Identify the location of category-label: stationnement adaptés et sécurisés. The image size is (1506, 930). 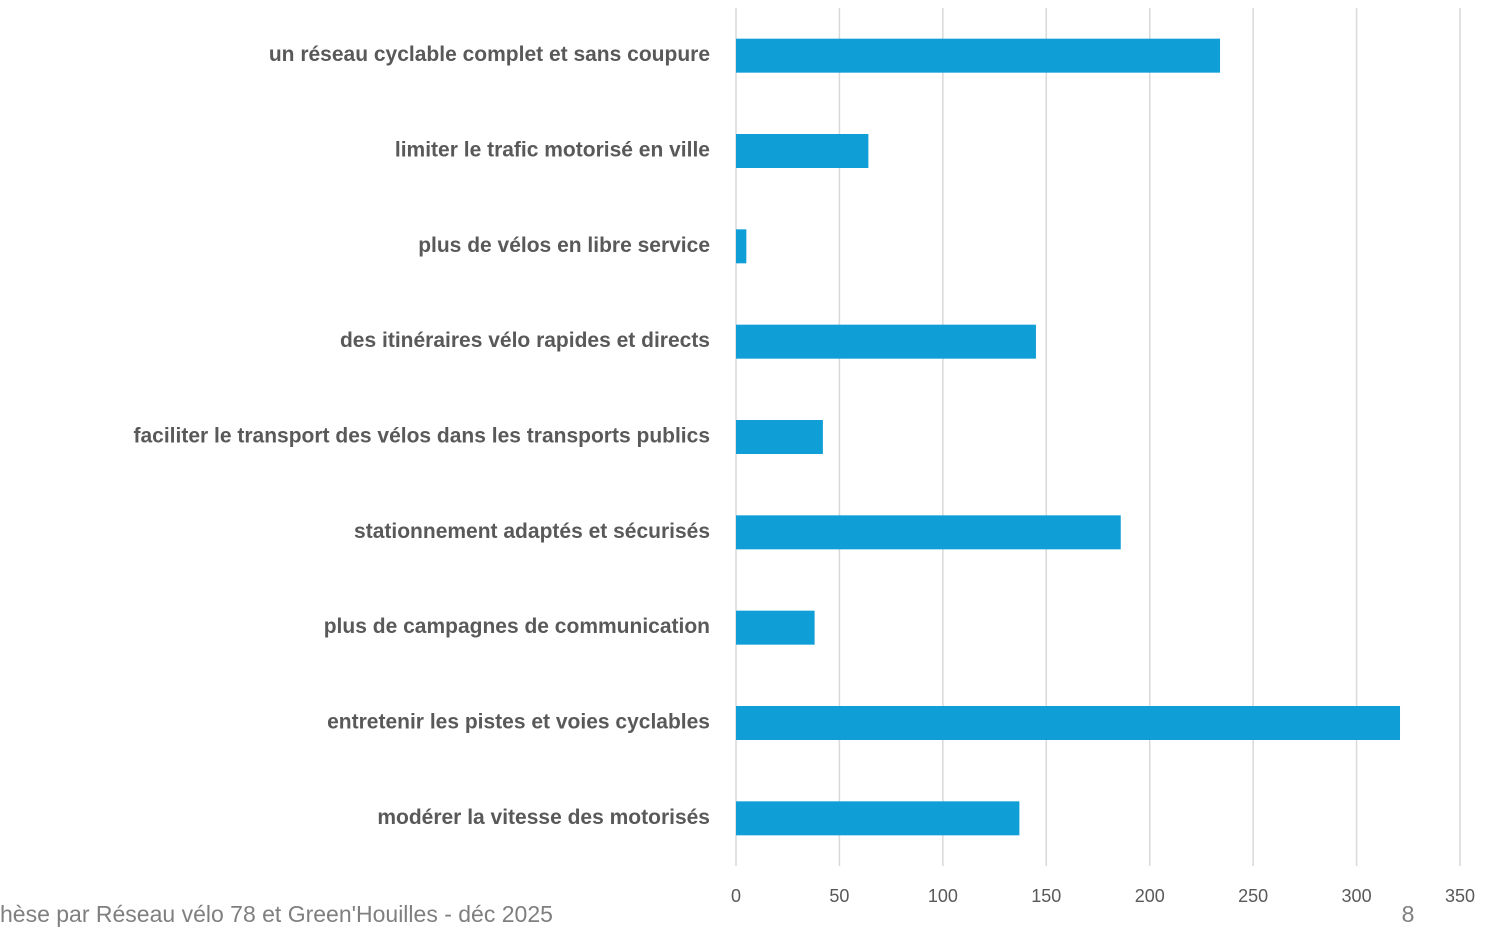
(532, 531).